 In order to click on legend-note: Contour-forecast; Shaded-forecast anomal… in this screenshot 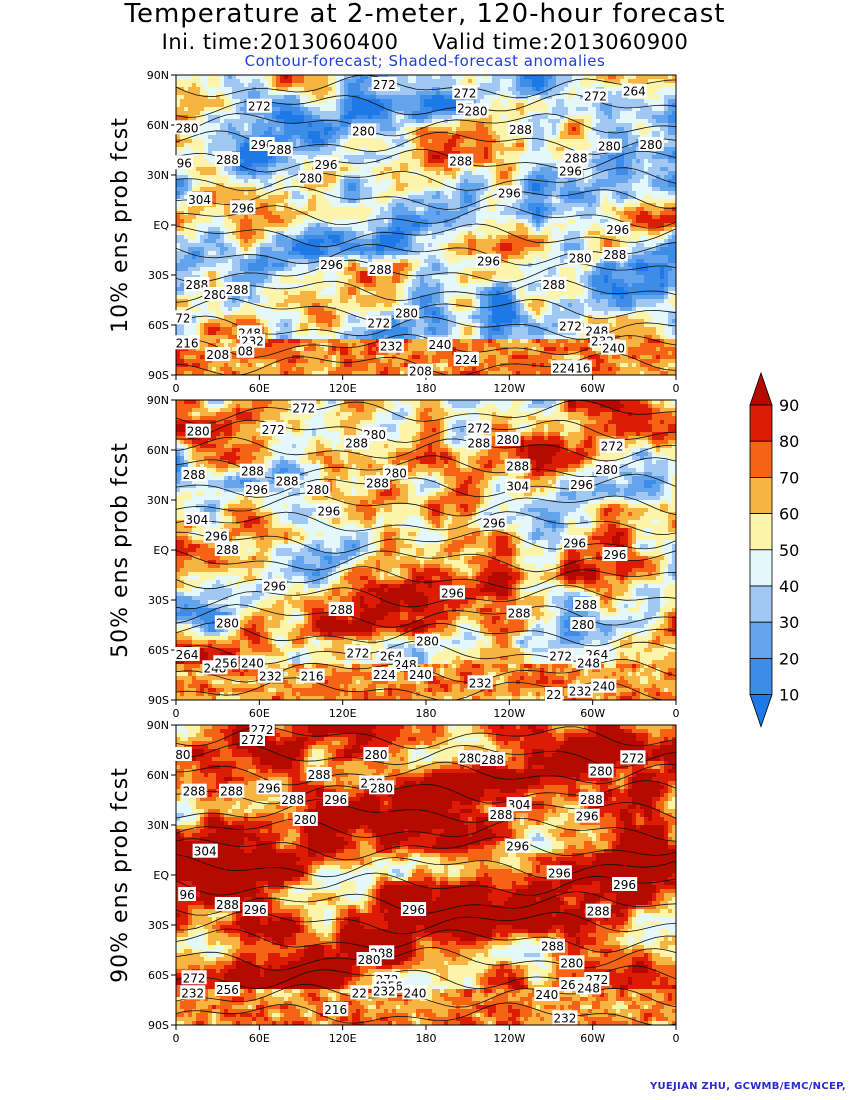, I will do `click(425, 61)`.